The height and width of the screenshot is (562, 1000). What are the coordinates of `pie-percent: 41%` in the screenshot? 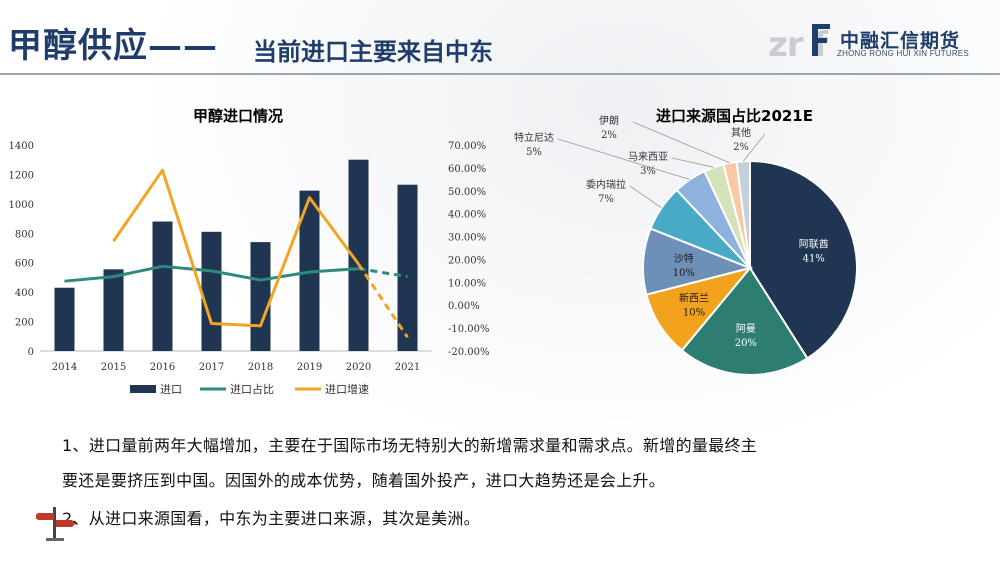 It's located at (814, 258).